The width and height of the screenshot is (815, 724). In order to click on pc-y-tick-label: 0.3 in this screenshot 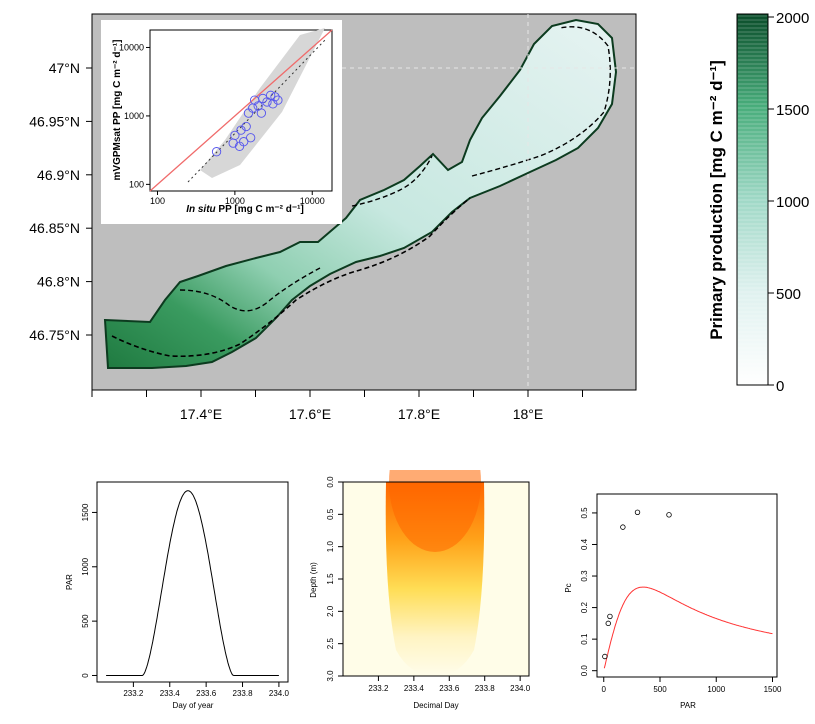, I will do `click(584, 576)`.